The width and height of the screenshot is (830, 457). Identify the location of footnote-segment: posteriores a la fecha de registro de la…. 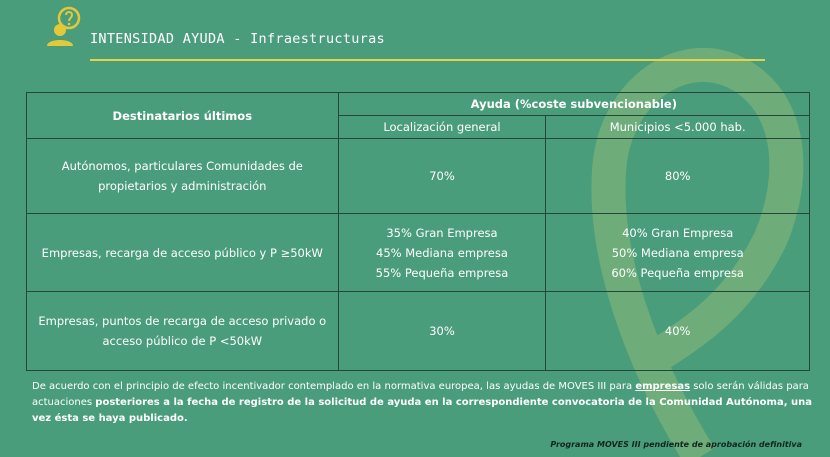
(422, 410).